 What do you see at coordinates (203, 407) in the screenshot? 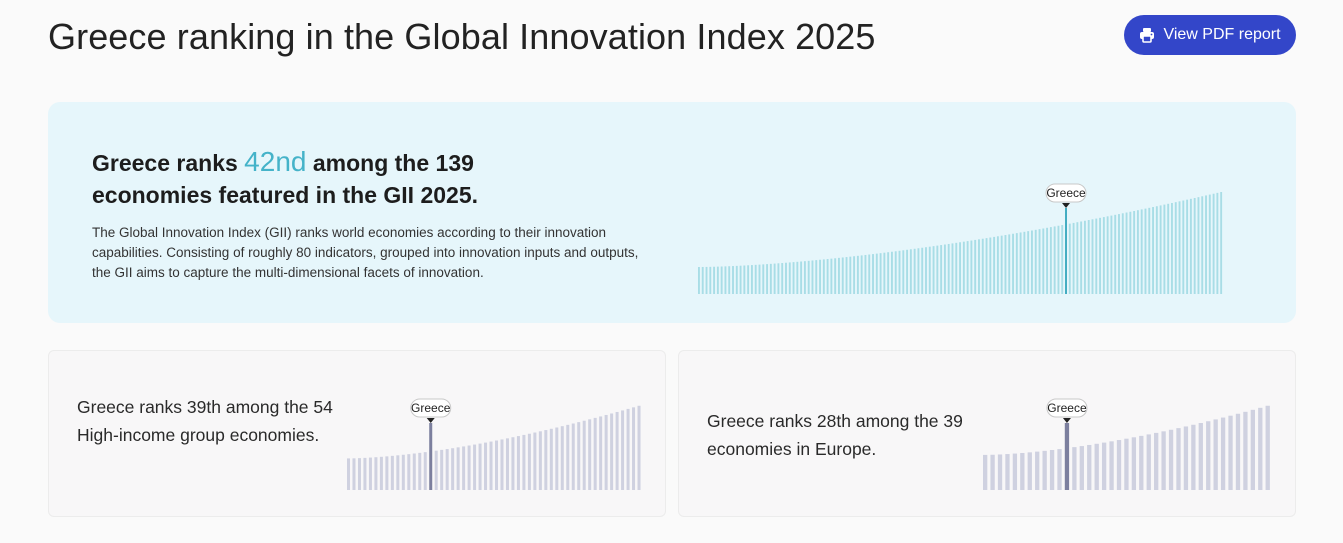
I see `income-rank-value: 39th` at bounding box center [203, 407].